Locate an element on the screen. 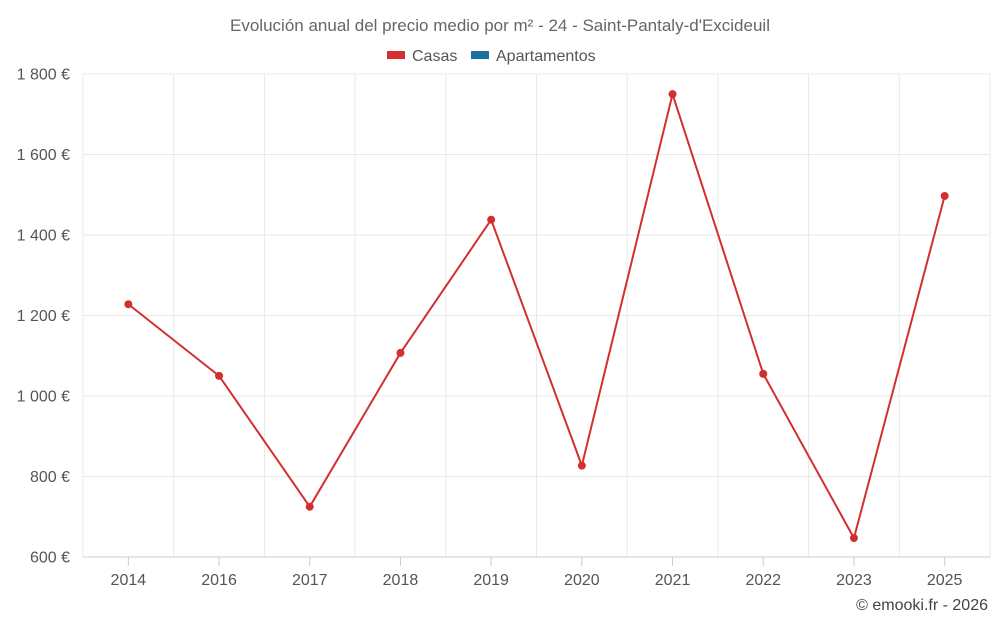 Image resolution: width=1000 pixels, height=625 pixels. y-tick-label: 1 000 € is located at coordinates (43, 397).